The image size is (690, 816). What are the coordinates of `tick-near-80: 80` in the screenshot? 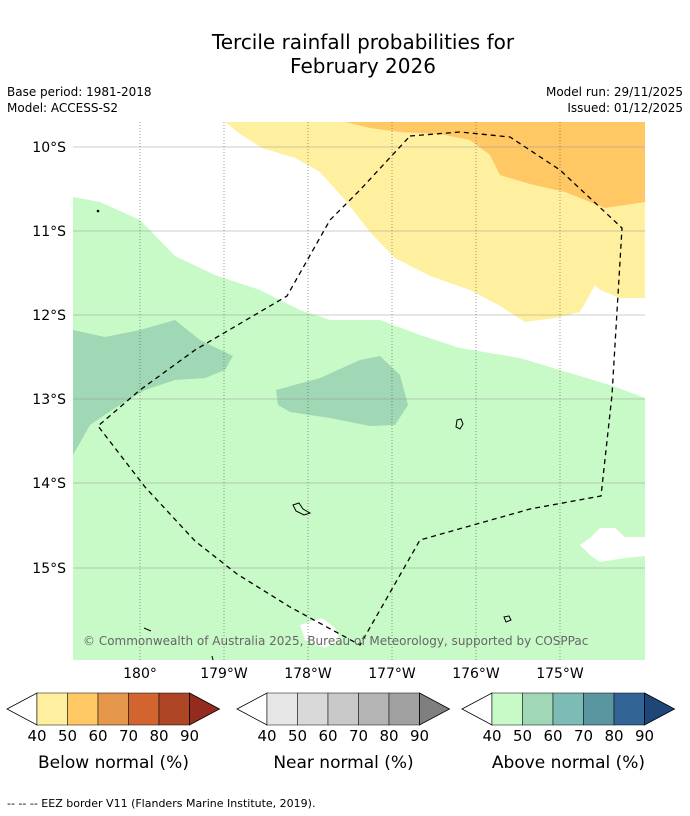 It's located at (389, 736).